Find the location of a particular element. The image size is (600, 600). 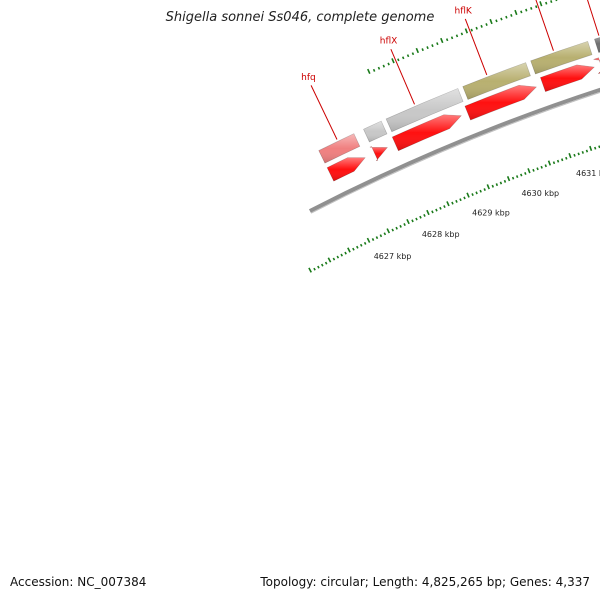

feature-track is located at coordinates (459, 100).